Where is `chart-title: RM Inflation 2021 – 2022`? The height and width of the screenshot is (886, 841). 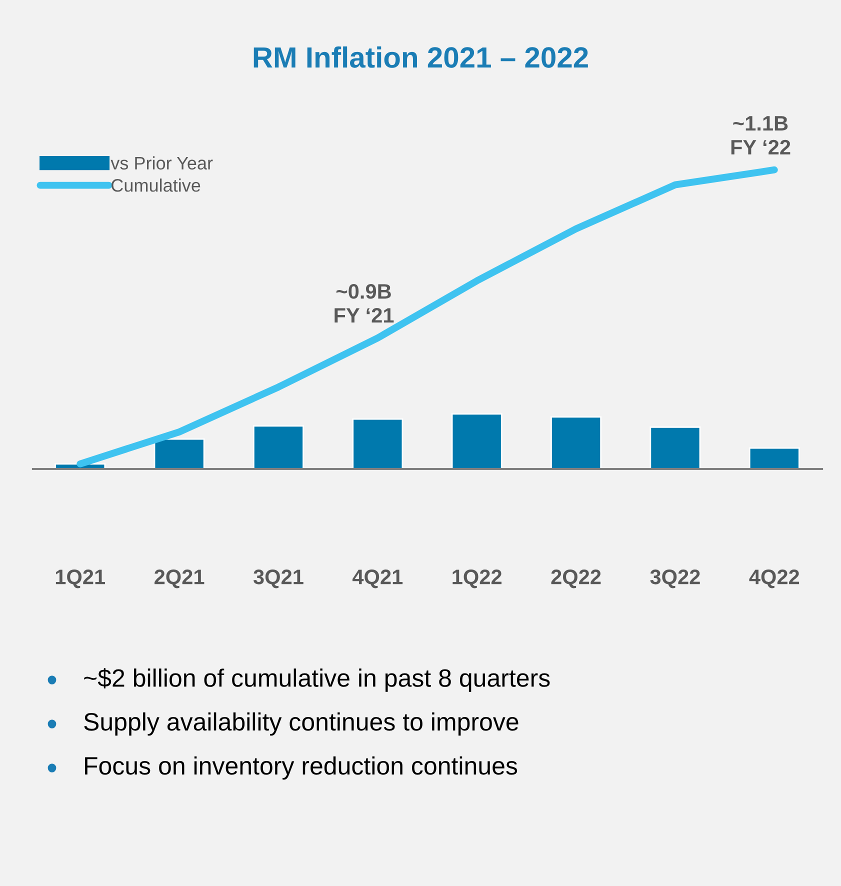
chart-title: RM Inflation 2021 – 2022 is located at coordinates (421, 57).